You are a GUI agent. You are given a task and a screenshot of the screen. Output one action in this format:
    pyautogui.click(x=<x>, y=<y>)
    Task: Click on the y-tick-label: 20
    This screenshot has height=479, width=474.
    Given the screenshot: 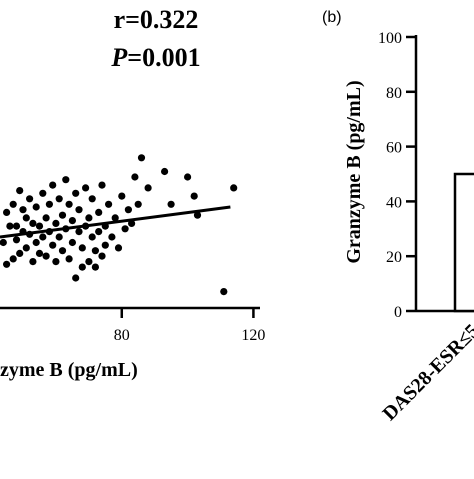 What is the action you would take?
    pyautogui.click(x=394, y=257)
    